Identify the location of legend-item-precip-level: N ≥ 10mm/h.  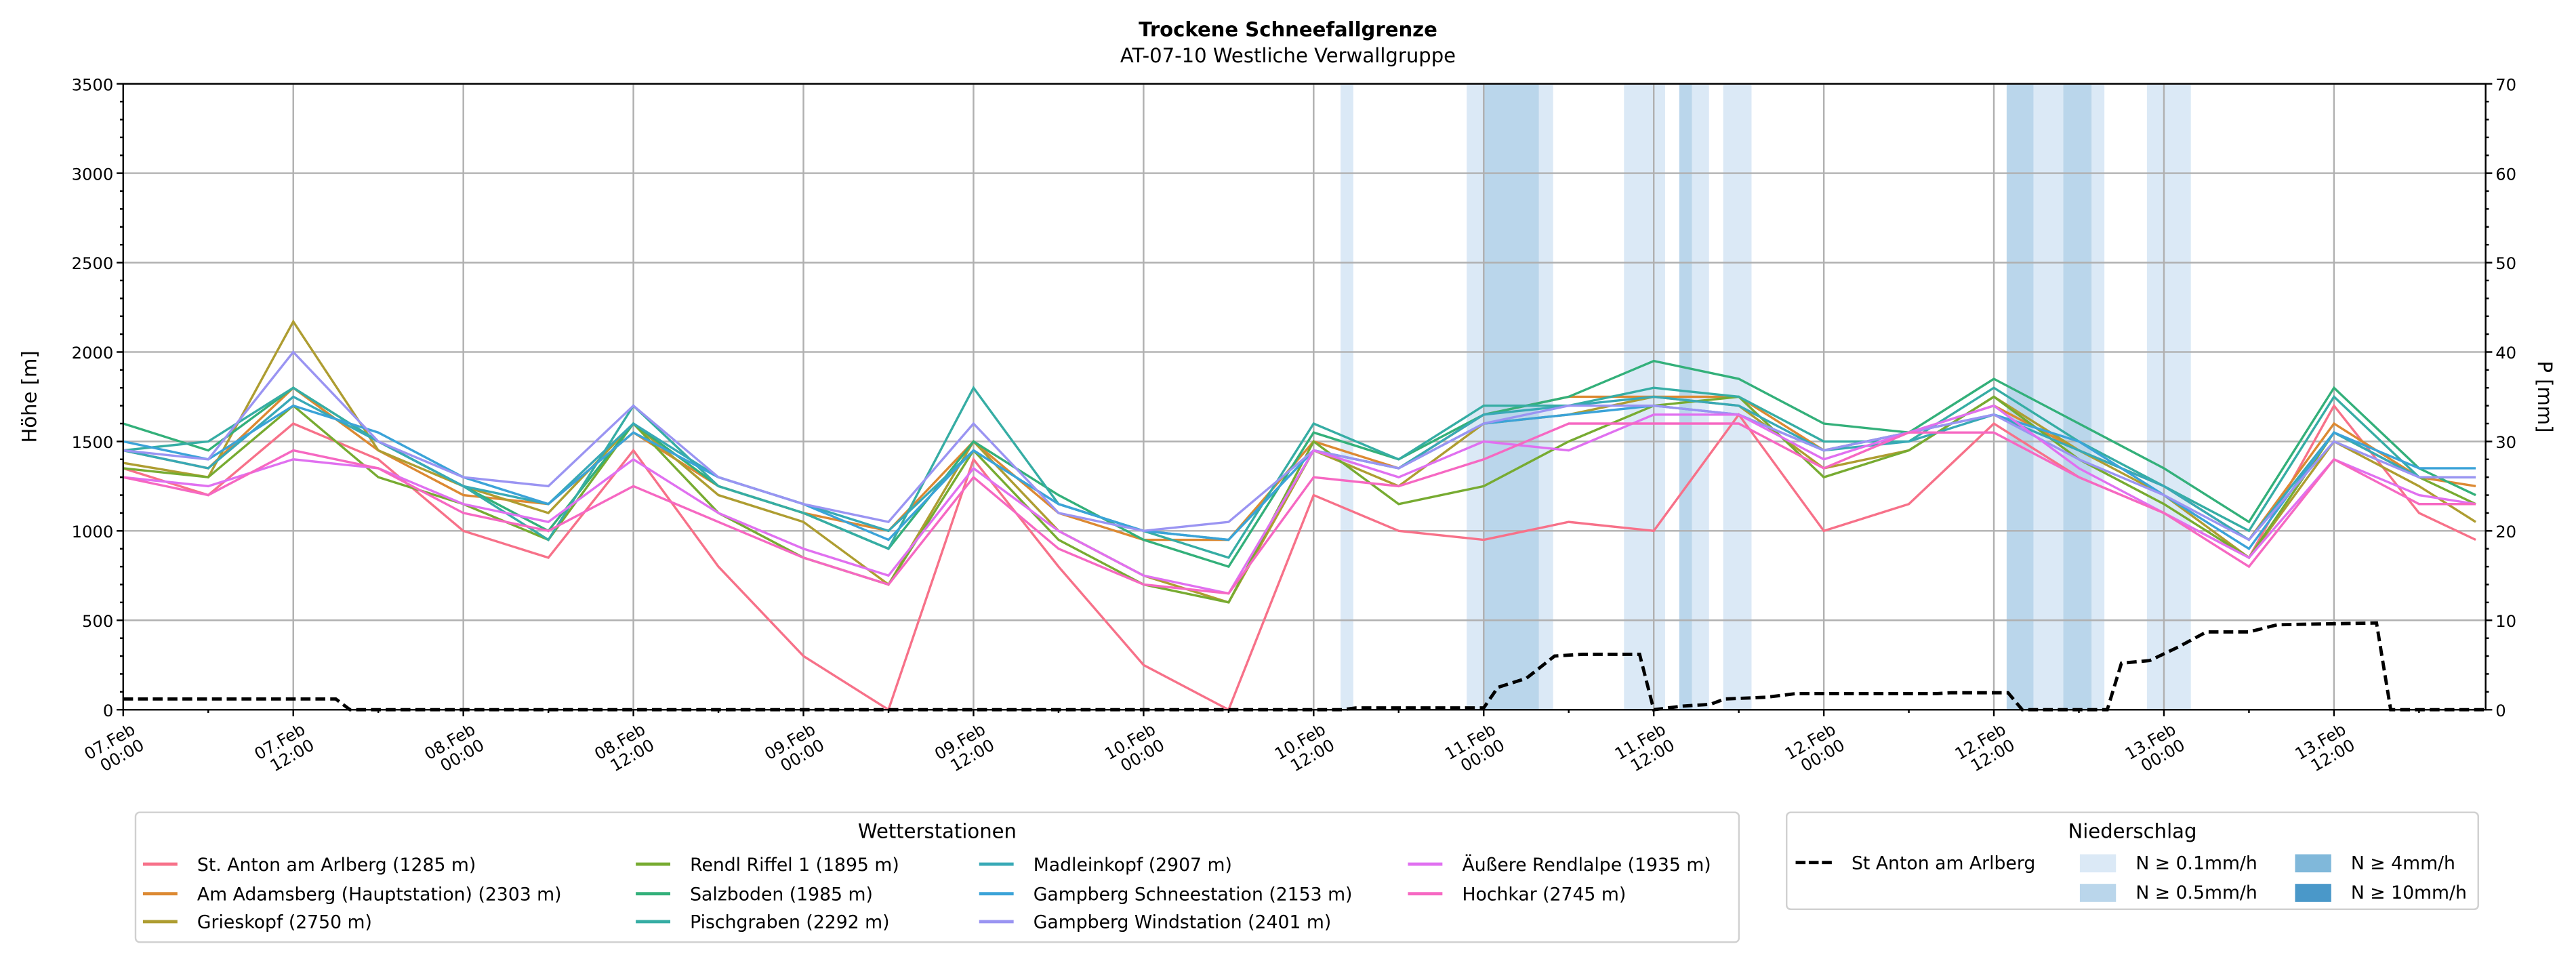
(2381, 891).